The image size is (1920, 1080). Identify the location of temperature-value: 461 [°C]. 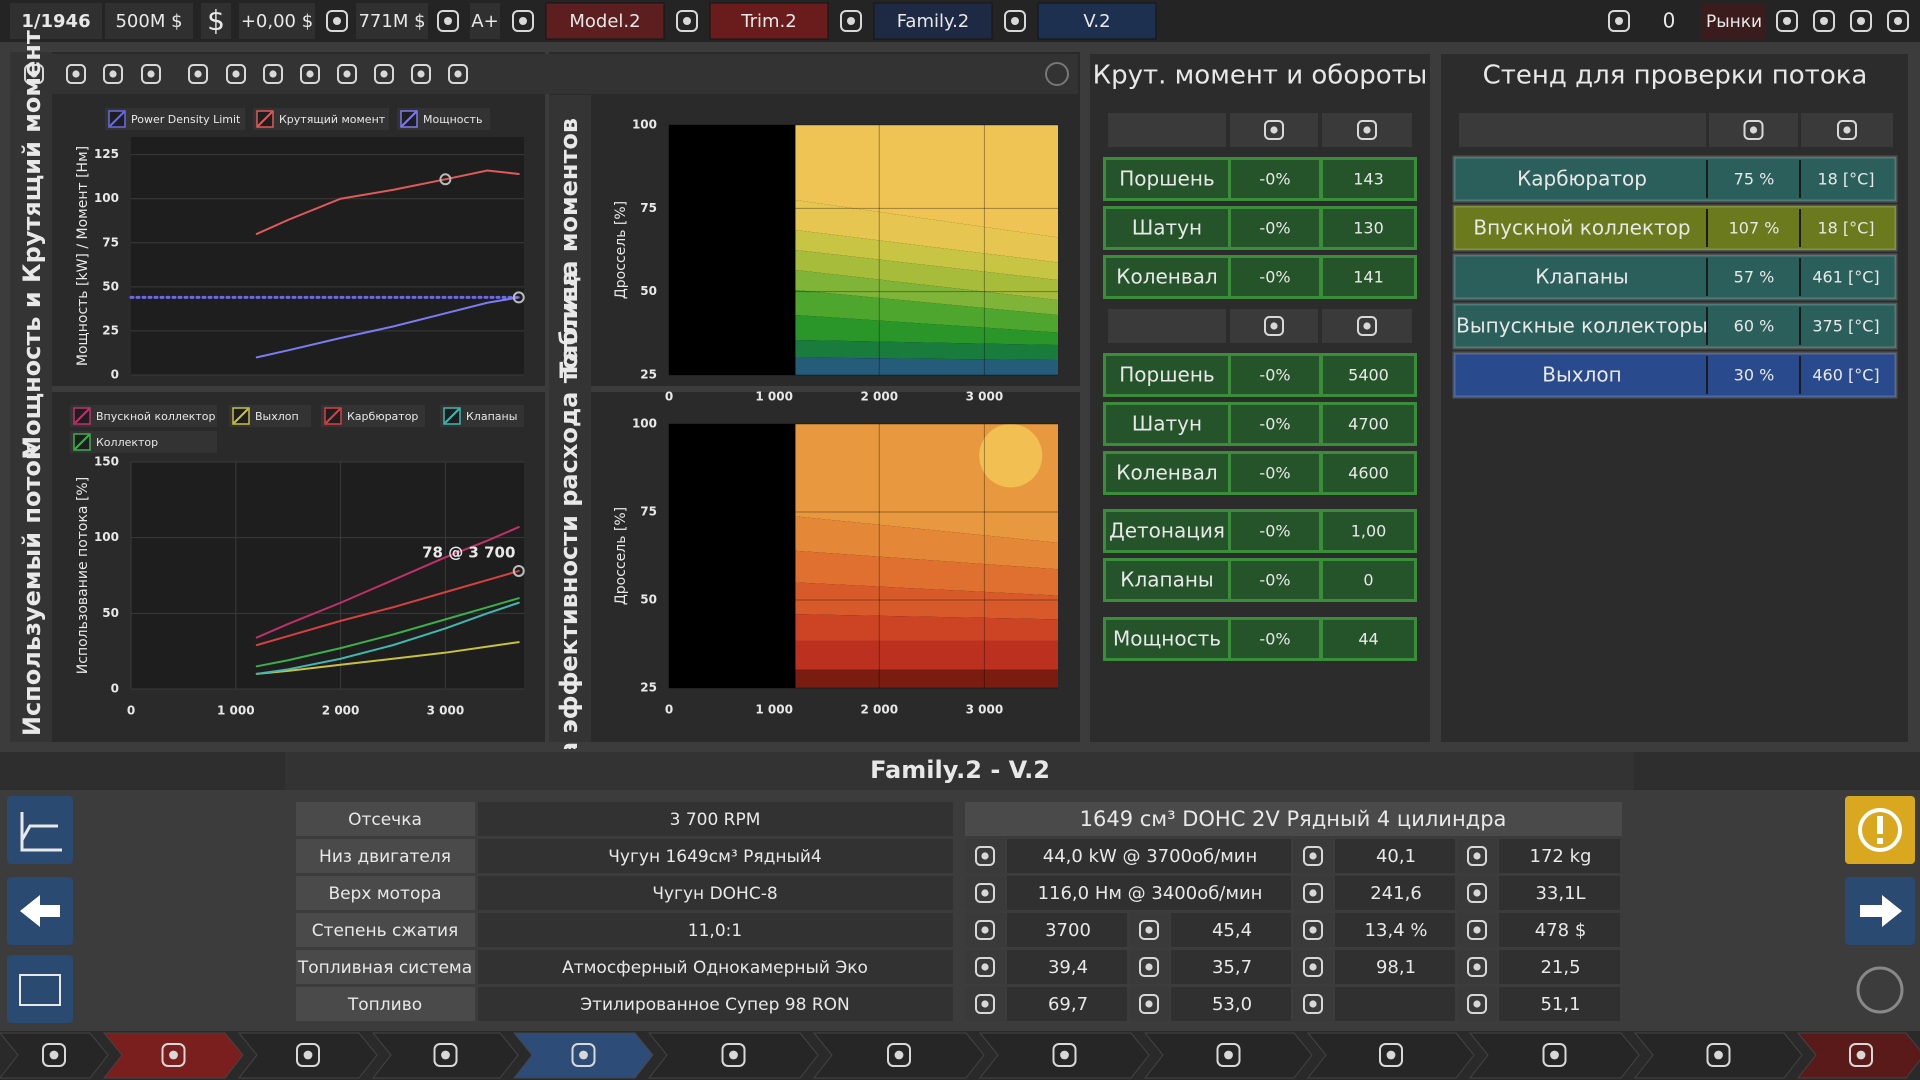
(1845, 277).